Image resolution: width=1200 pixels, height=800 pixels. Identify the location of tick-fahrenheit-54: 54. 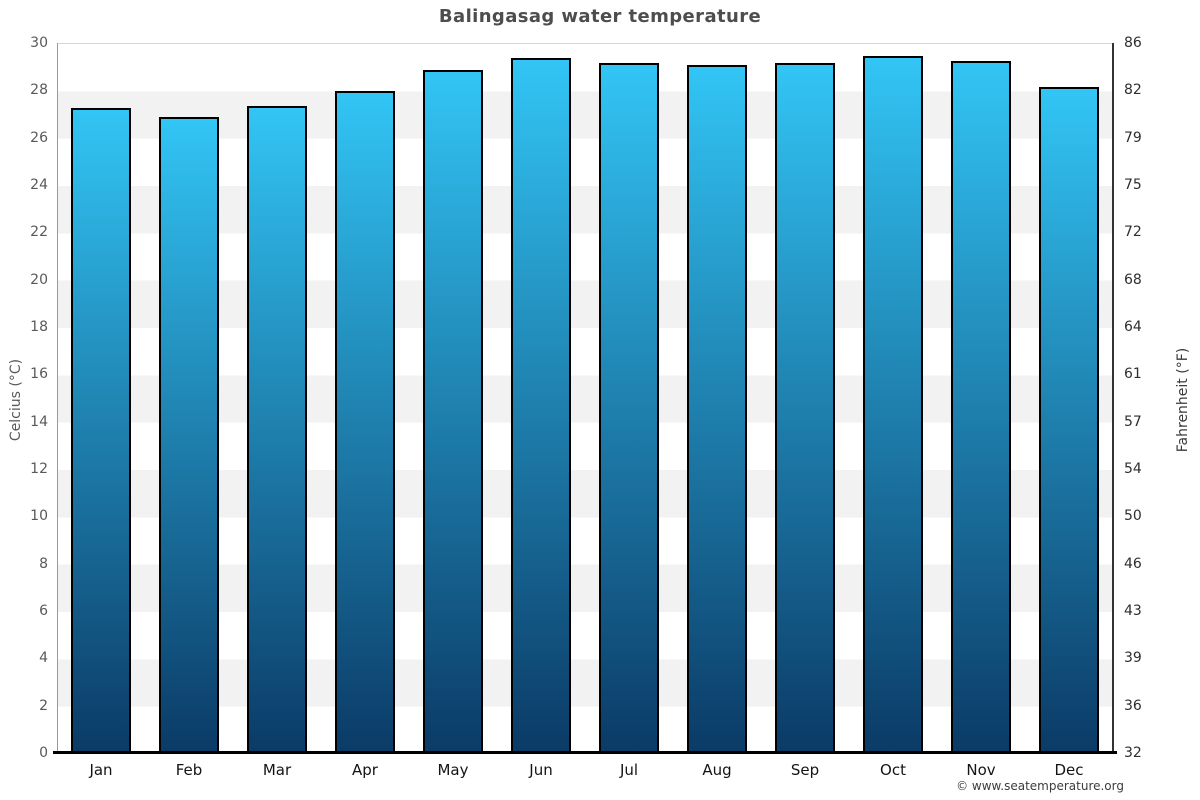
(1133, 469).